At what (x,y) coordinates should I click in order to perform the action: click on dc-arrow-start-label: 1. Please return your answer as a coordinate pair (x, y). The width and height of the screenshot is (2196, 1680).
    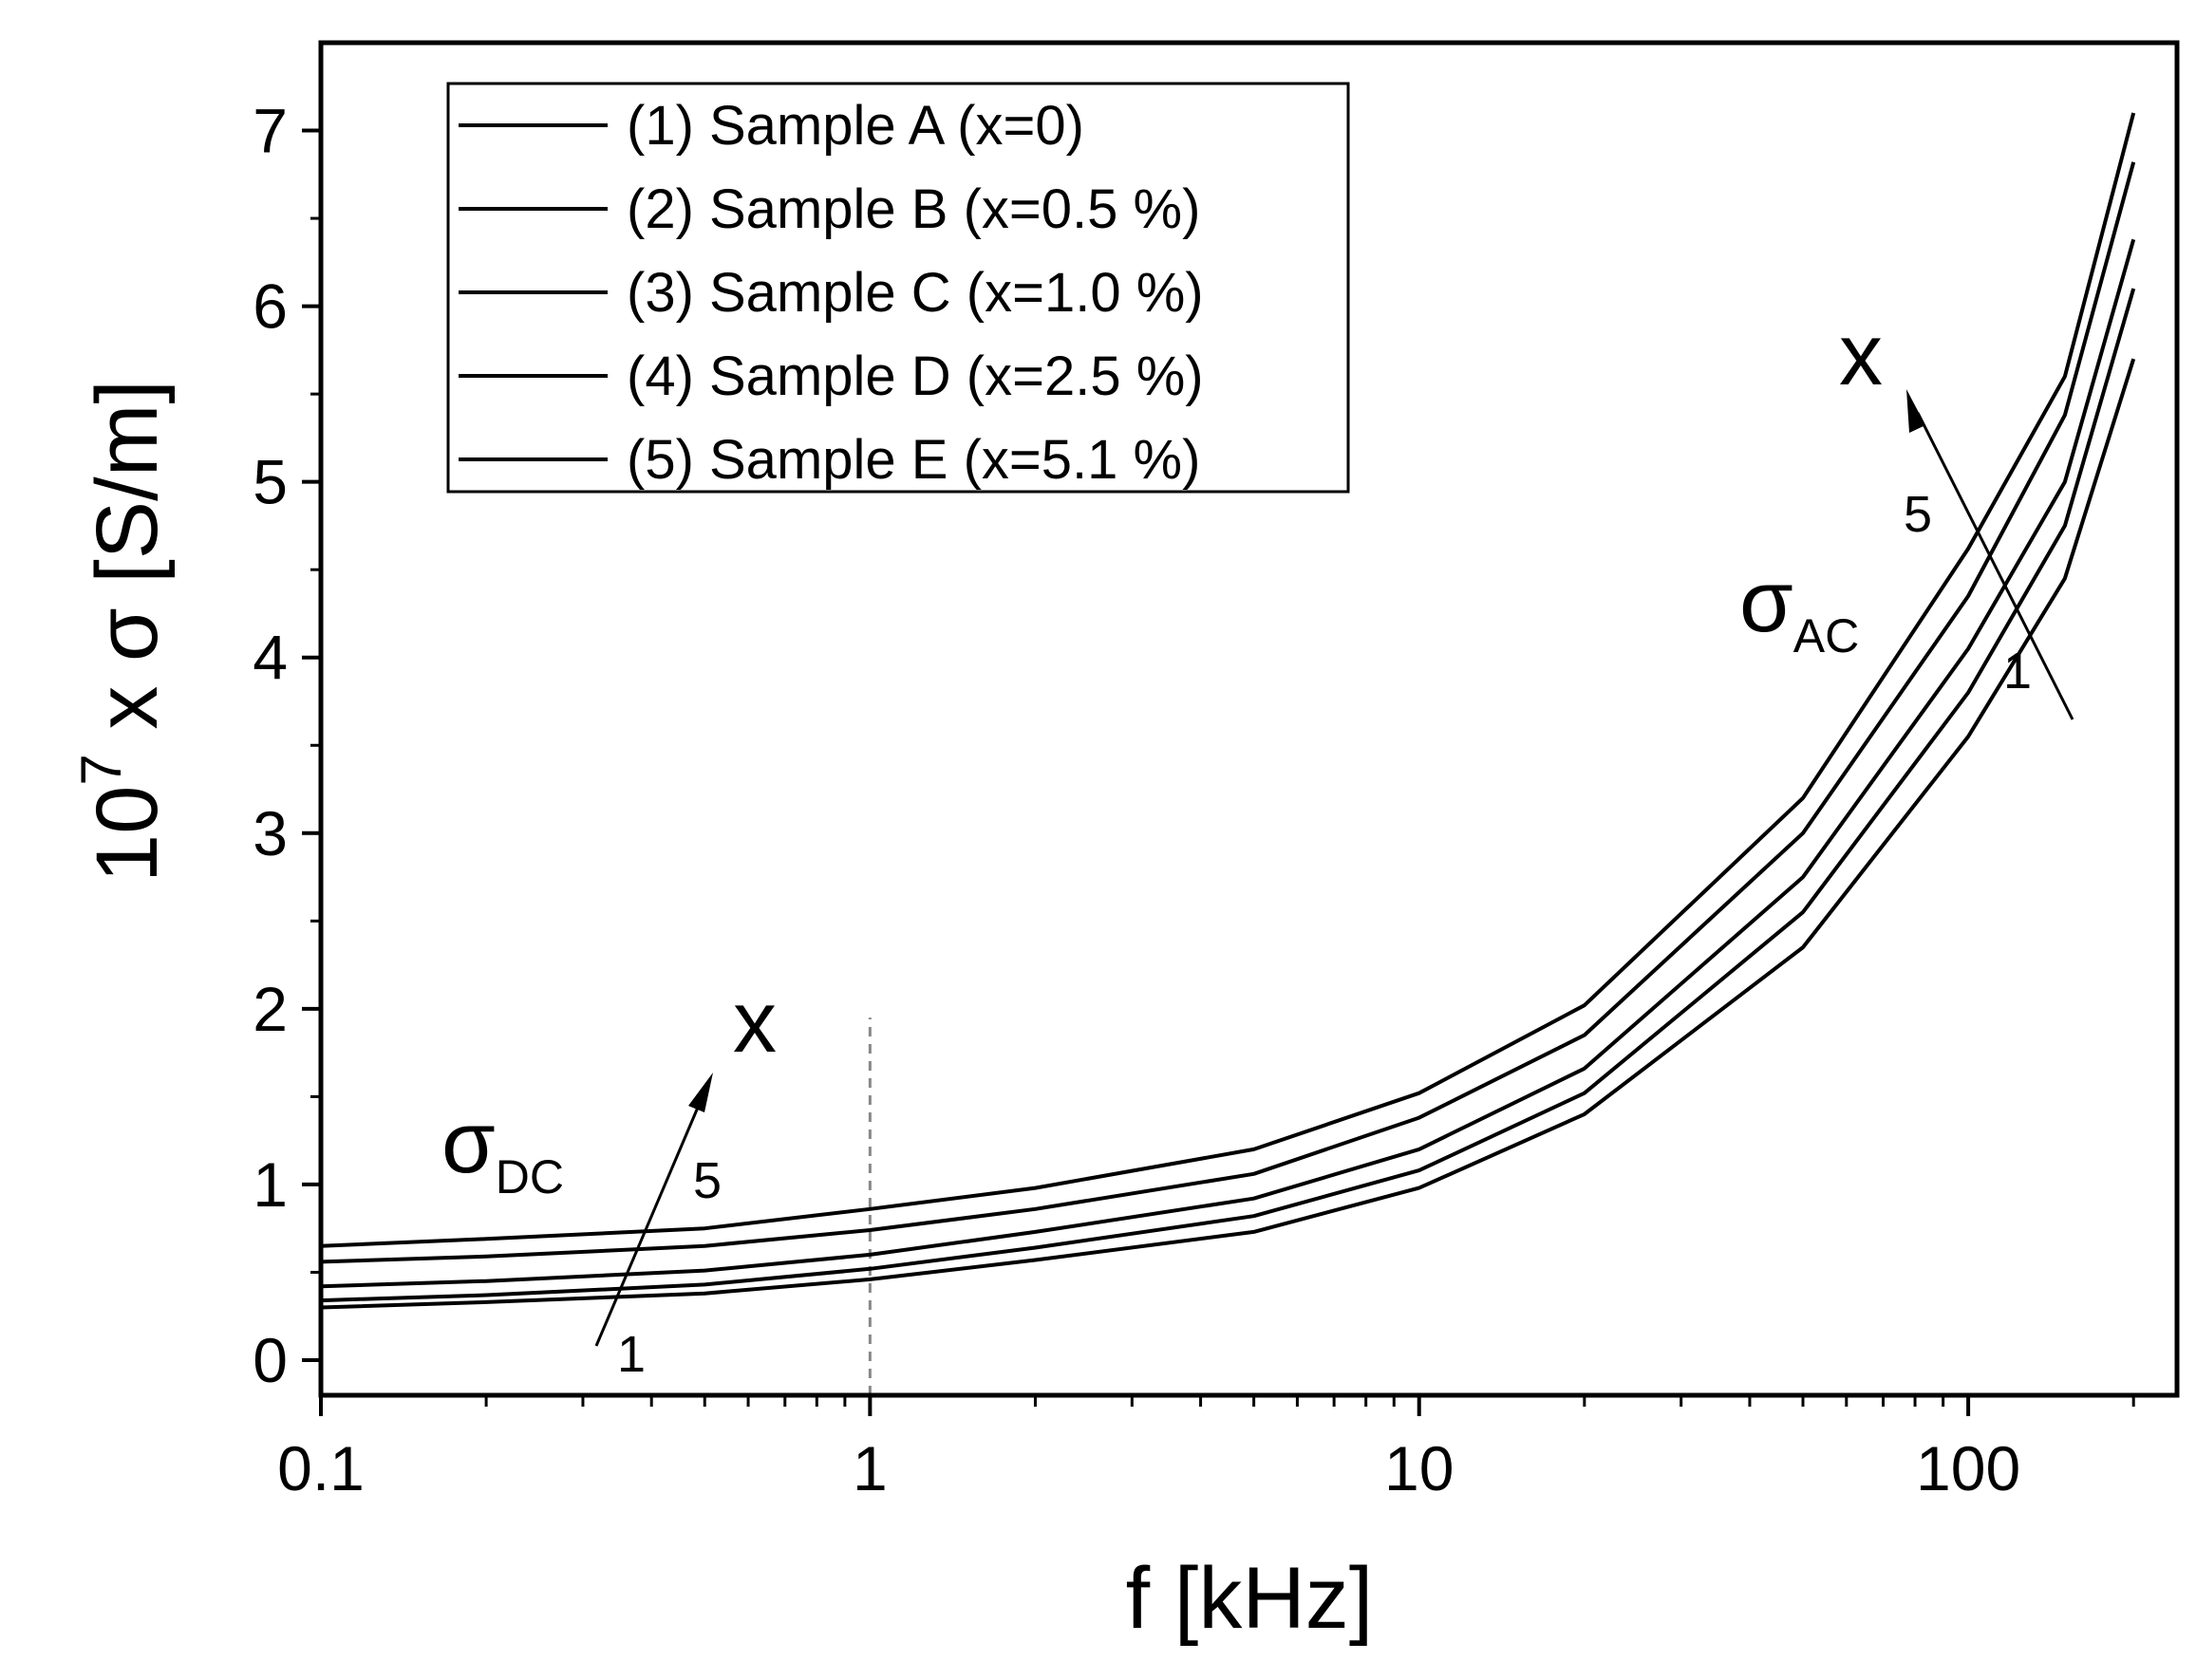
    Looking at the image, I should click on (631, 1354).